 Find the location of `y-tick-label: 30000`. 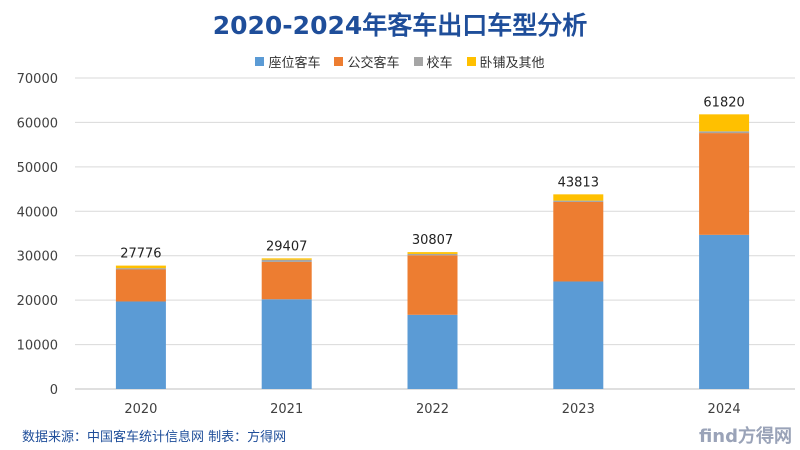

y-tick-label: 30000 is located at coordinates (37, 257).